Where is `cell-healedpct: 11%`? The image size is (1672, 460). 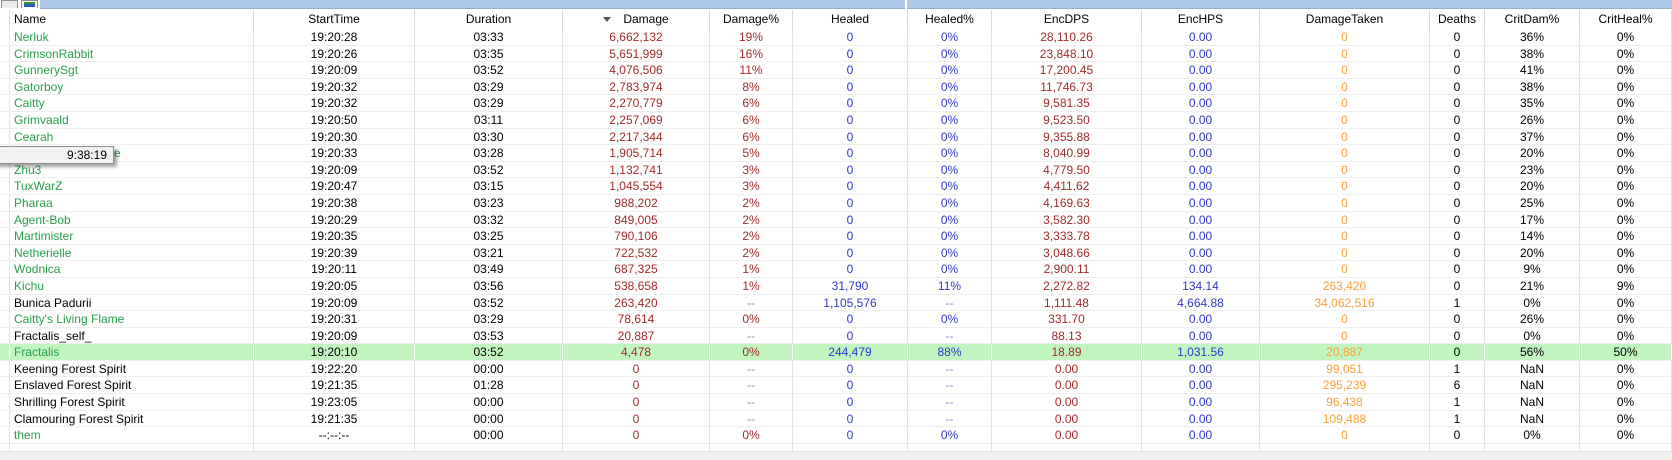 cell-healedpct: 11% is located at coordinates (950, 285).